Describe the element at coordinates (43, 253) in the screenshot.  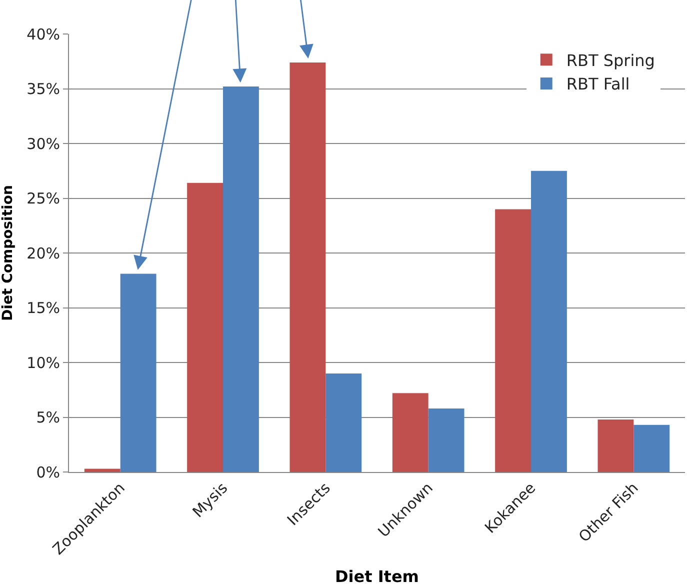
I see `y-tick-label: 20%` at that location.